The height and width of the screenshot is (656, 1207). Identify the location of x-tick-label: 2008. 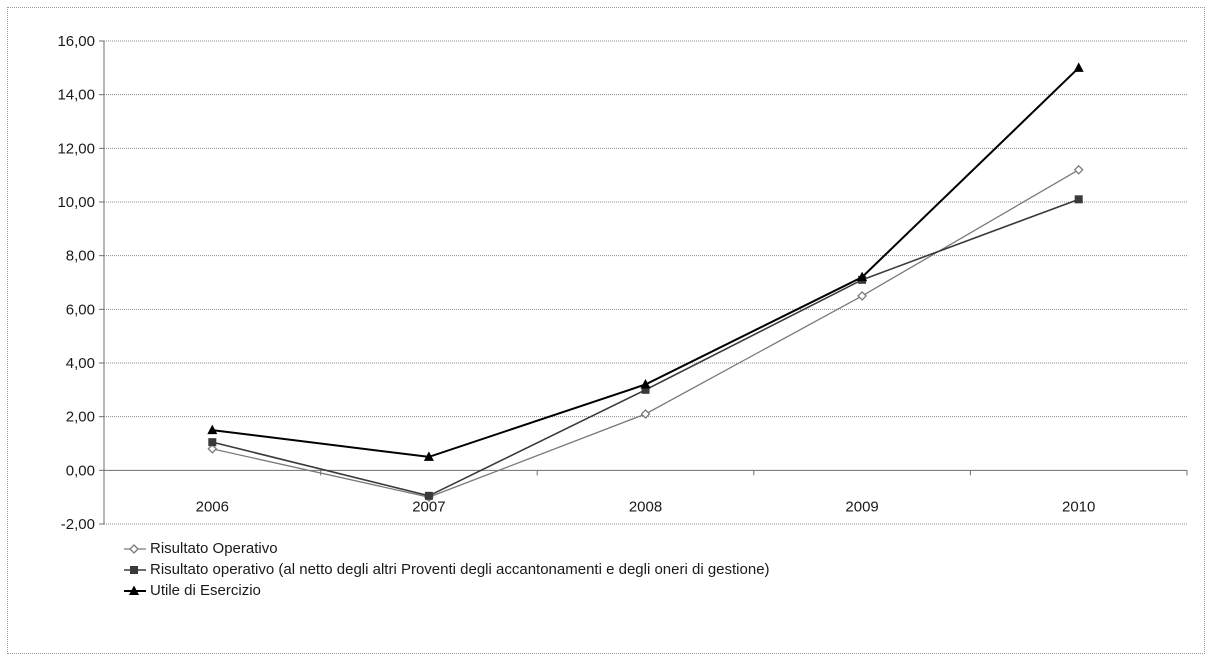
(645, 506).